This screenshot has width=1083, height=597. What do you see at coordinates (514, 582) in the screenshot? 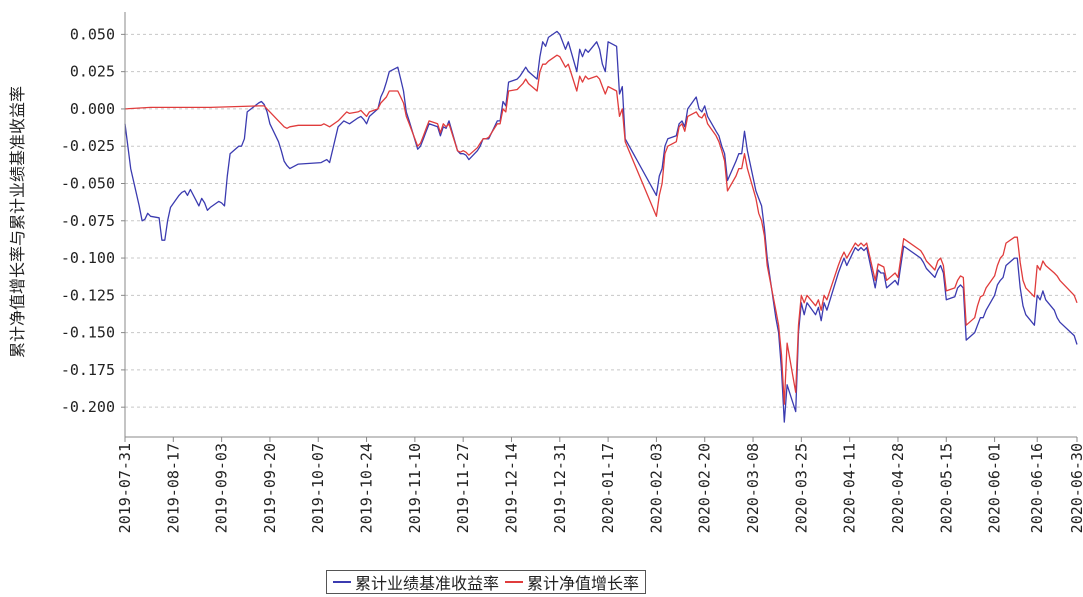
I see `legend-swatch-nav` at bounding box center [514, 582].